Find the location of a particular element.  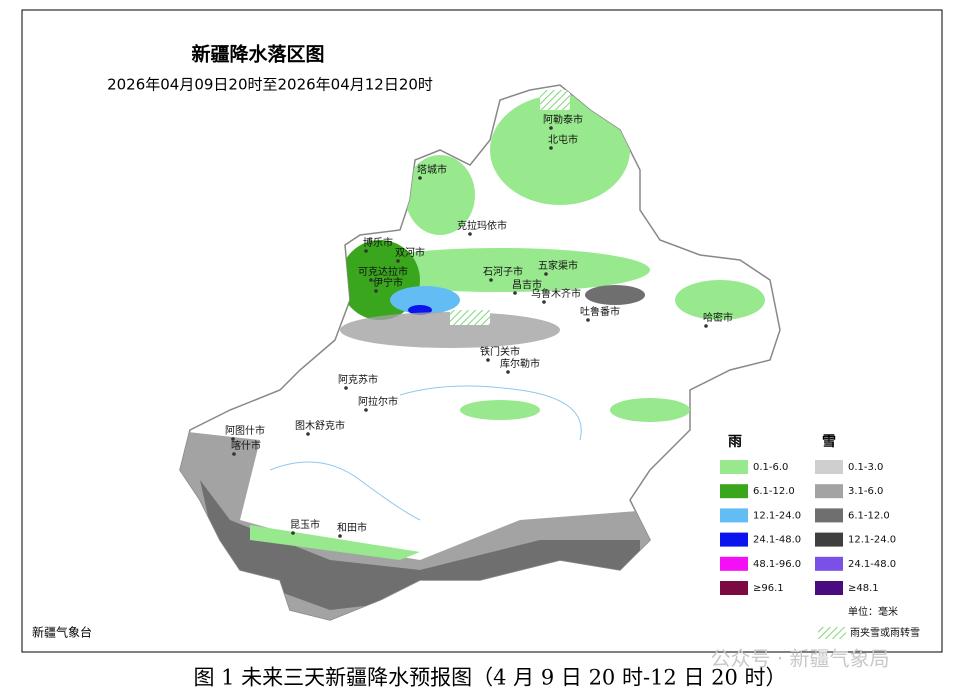

city-label: 吐鲁番市 is located at coordinates (600, 311).